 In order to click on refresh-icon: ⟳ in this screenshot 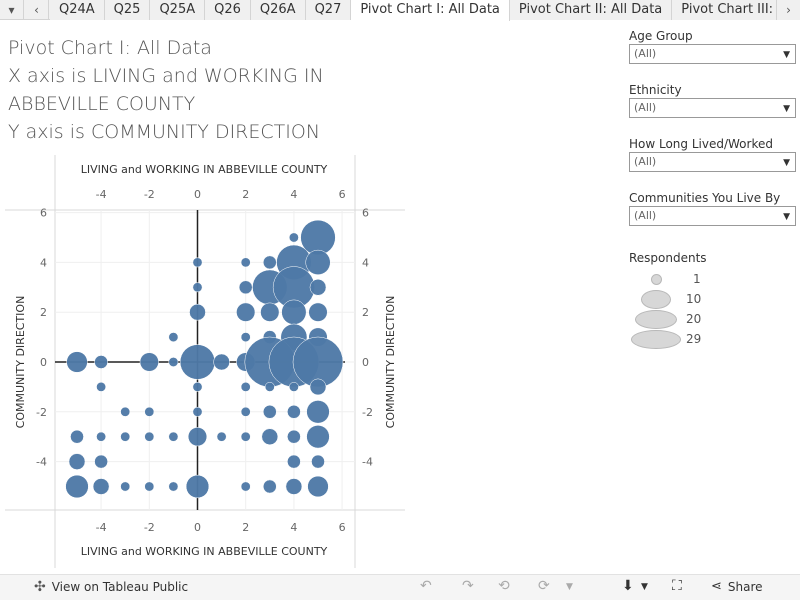, I will do `click(544, 586)`.